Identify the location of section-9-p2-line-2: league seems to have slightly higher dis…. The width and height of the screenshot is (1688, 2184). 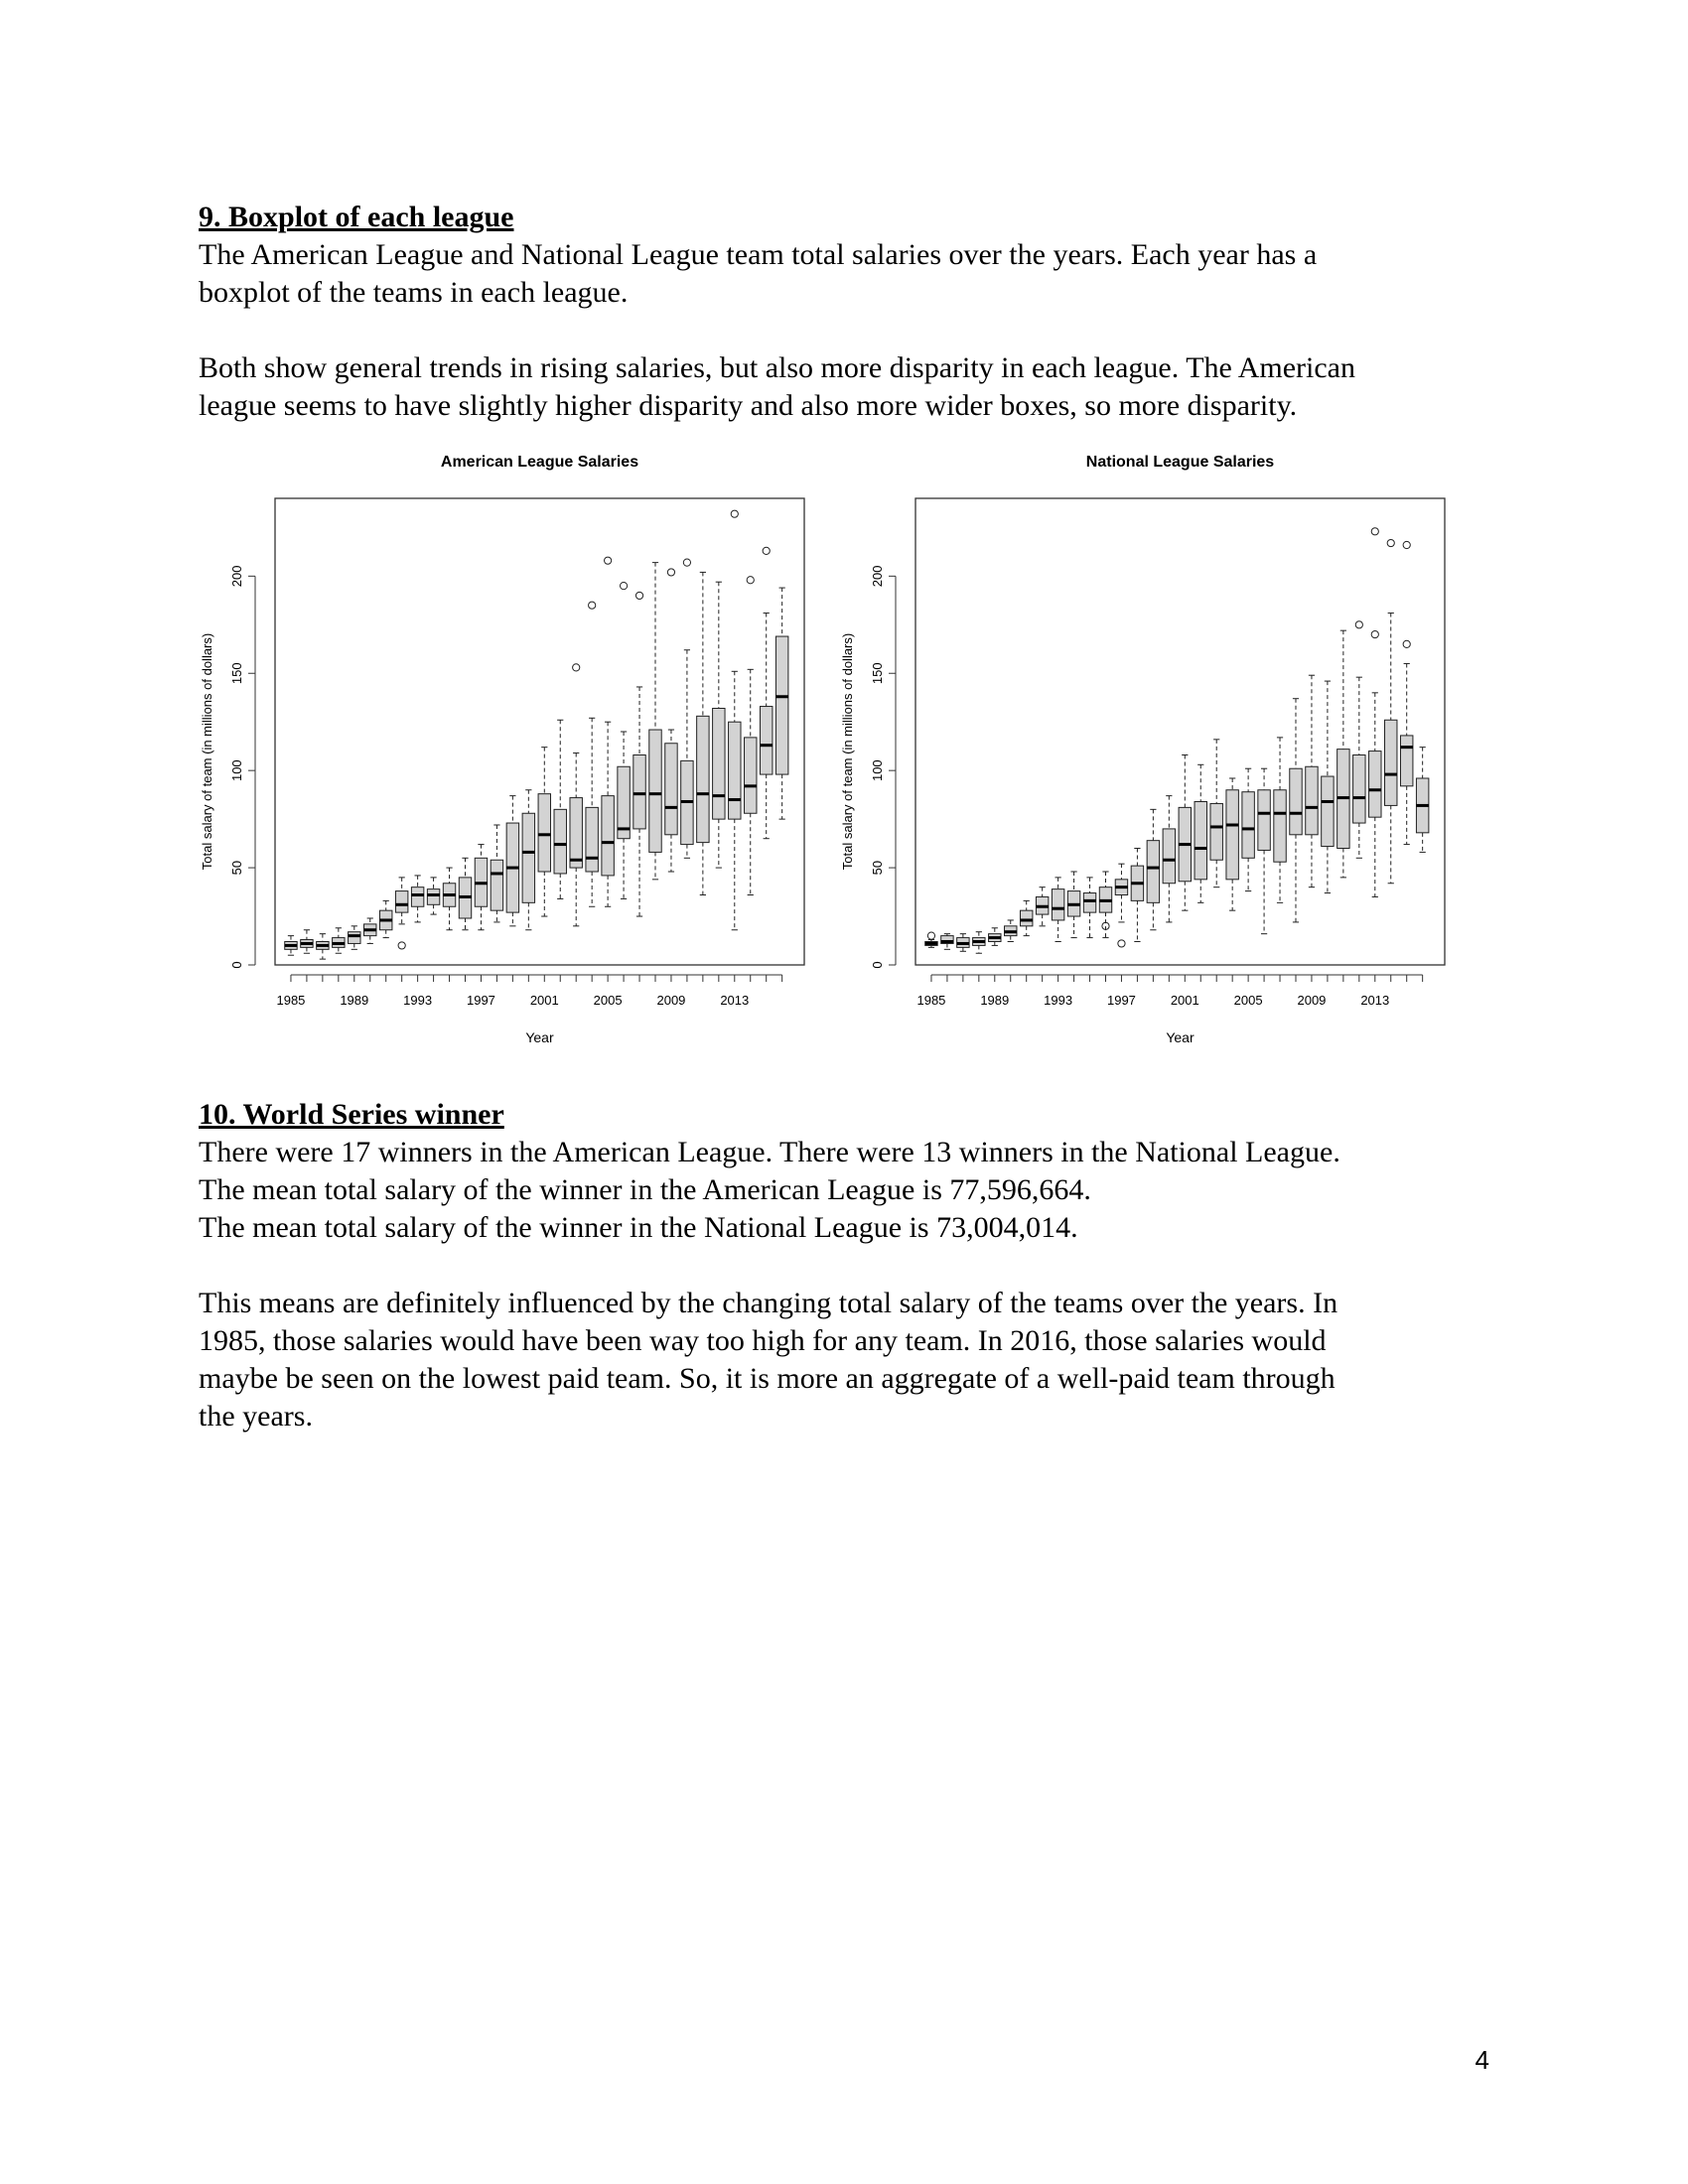
(748, 405).